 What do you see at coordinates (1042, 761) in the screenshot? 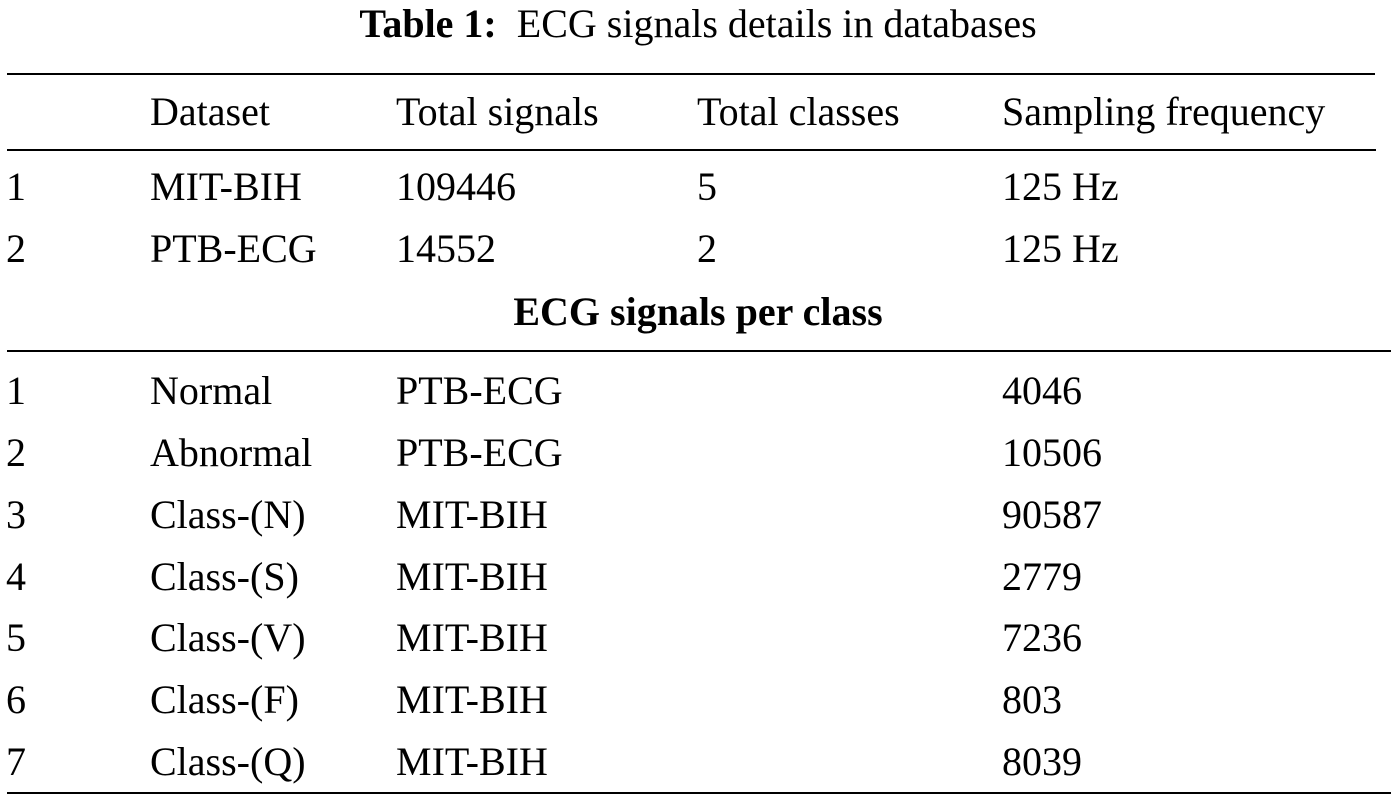
I see `class-count: 8039` at bounding box center [1042, 761].